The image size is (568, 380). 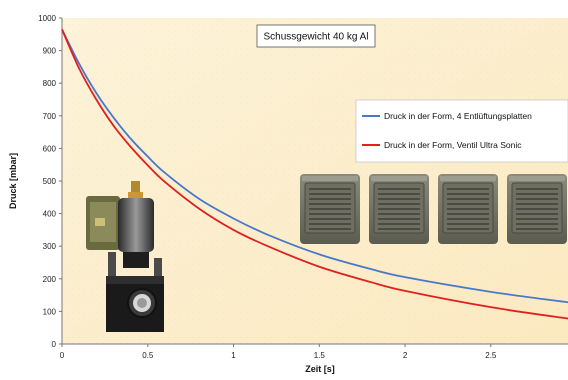 What do you see at coordinates (50, 246) in the screenshot?
I see `y-tick-label: 300` at bounding box center [50, 246].